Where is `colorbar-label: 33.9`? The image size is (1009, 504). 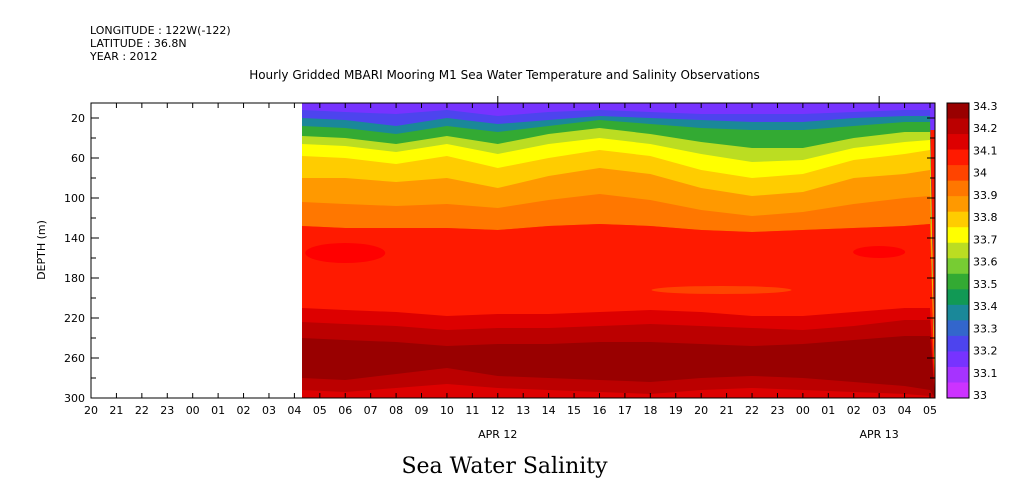 colorbar-label: 33.9 is located at coordinates (985, 195).